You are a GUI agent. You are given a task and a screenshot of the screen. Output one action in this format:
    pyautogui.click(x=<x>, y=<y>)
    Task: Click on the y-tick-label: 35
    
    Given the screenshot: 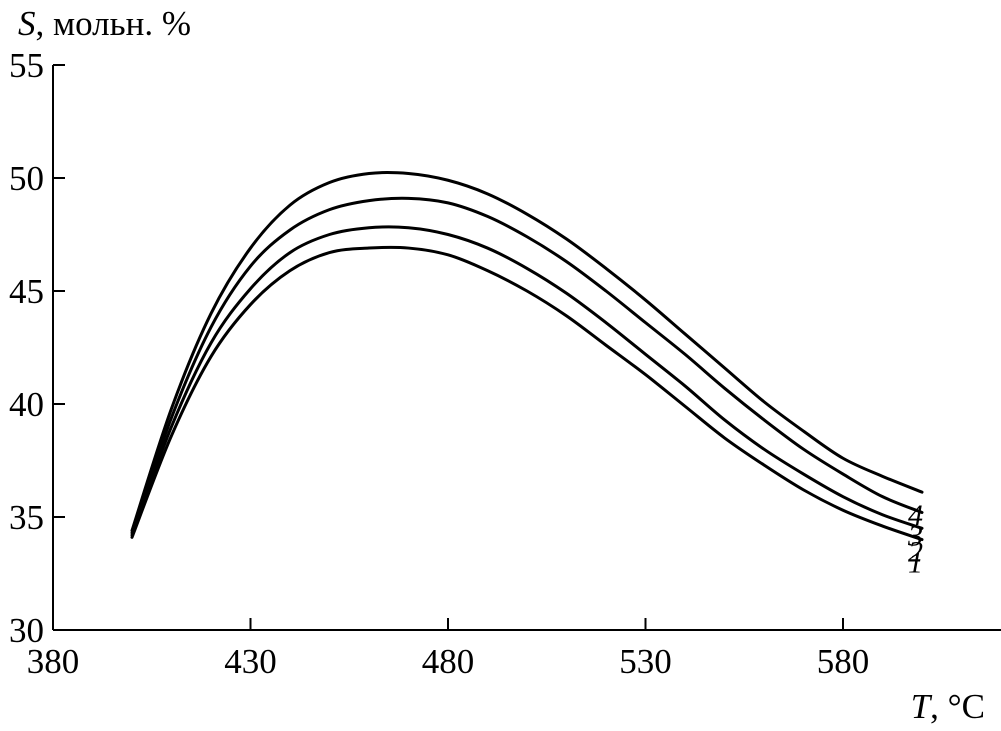 What is the action you would take?
    pyautogui.click(x=26, y=517)
    